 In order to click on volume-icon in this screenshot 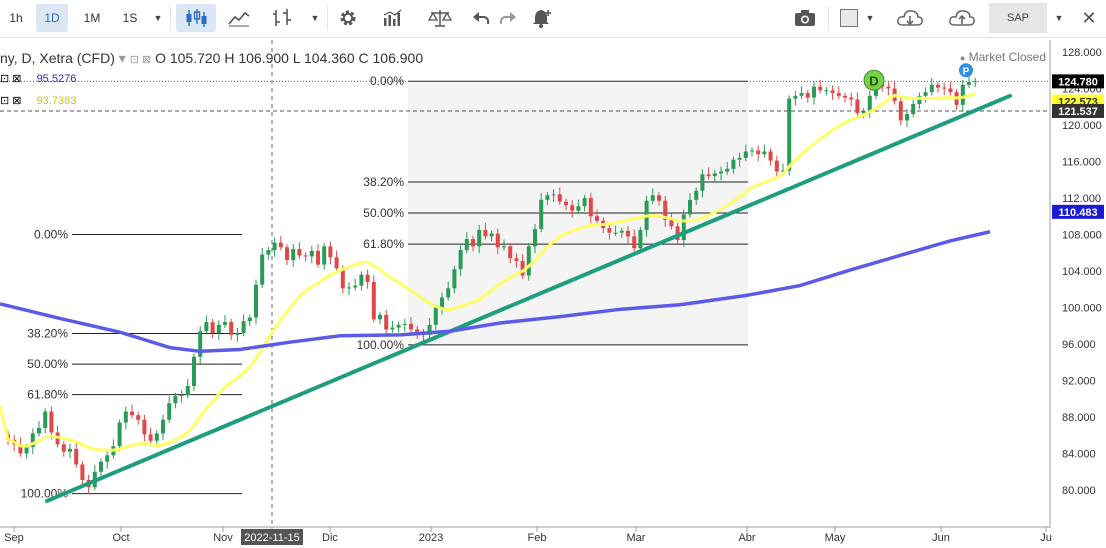, I will do `click(393, 18)`.